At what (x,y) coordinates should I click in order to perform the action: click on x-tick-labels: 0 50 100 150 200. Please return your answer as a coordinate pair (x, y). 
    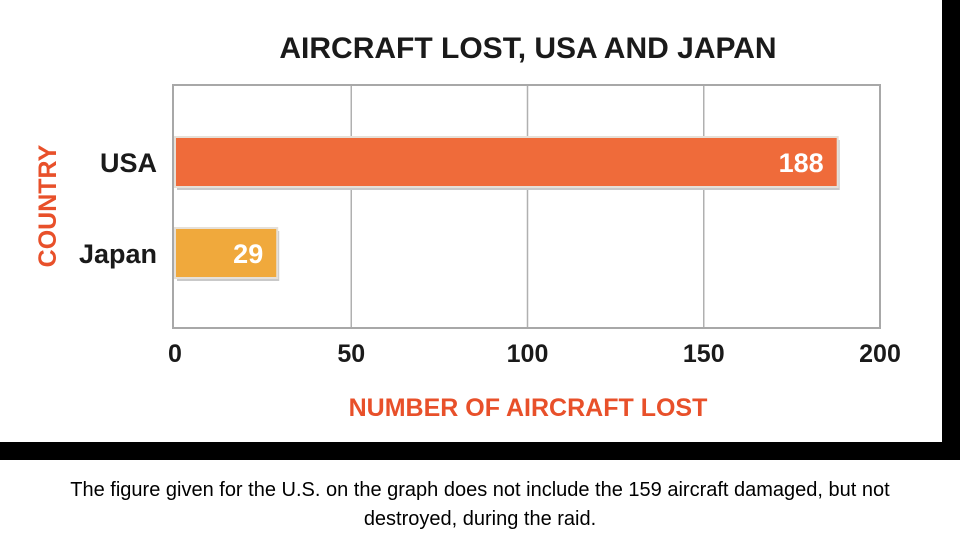
    Looking at the image, I should click on (534, 354).